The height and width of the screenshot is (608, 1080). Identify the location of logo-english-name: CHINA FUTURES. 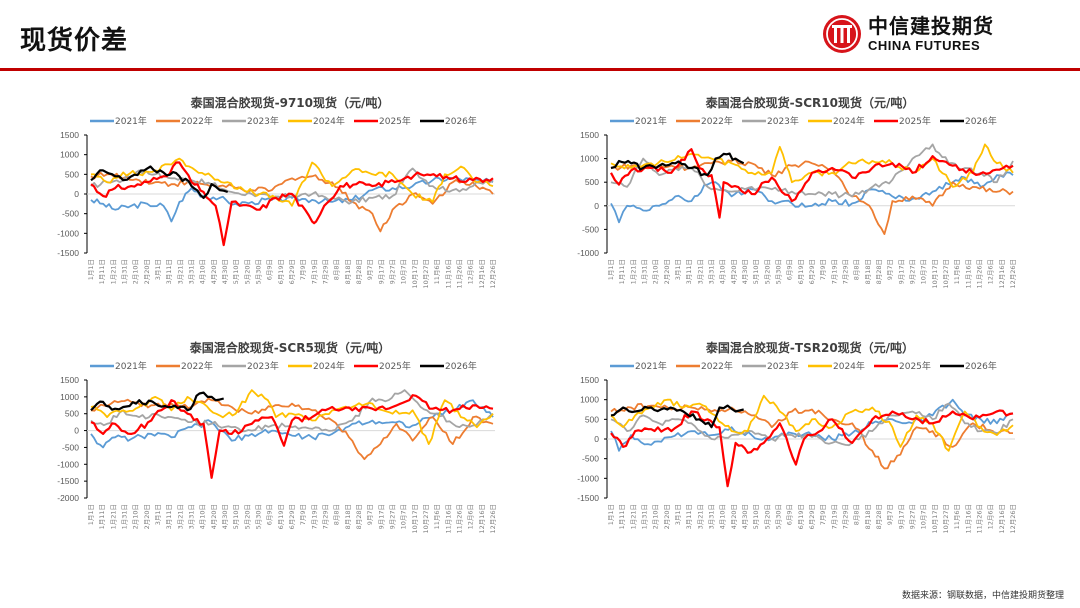
(924, 45).